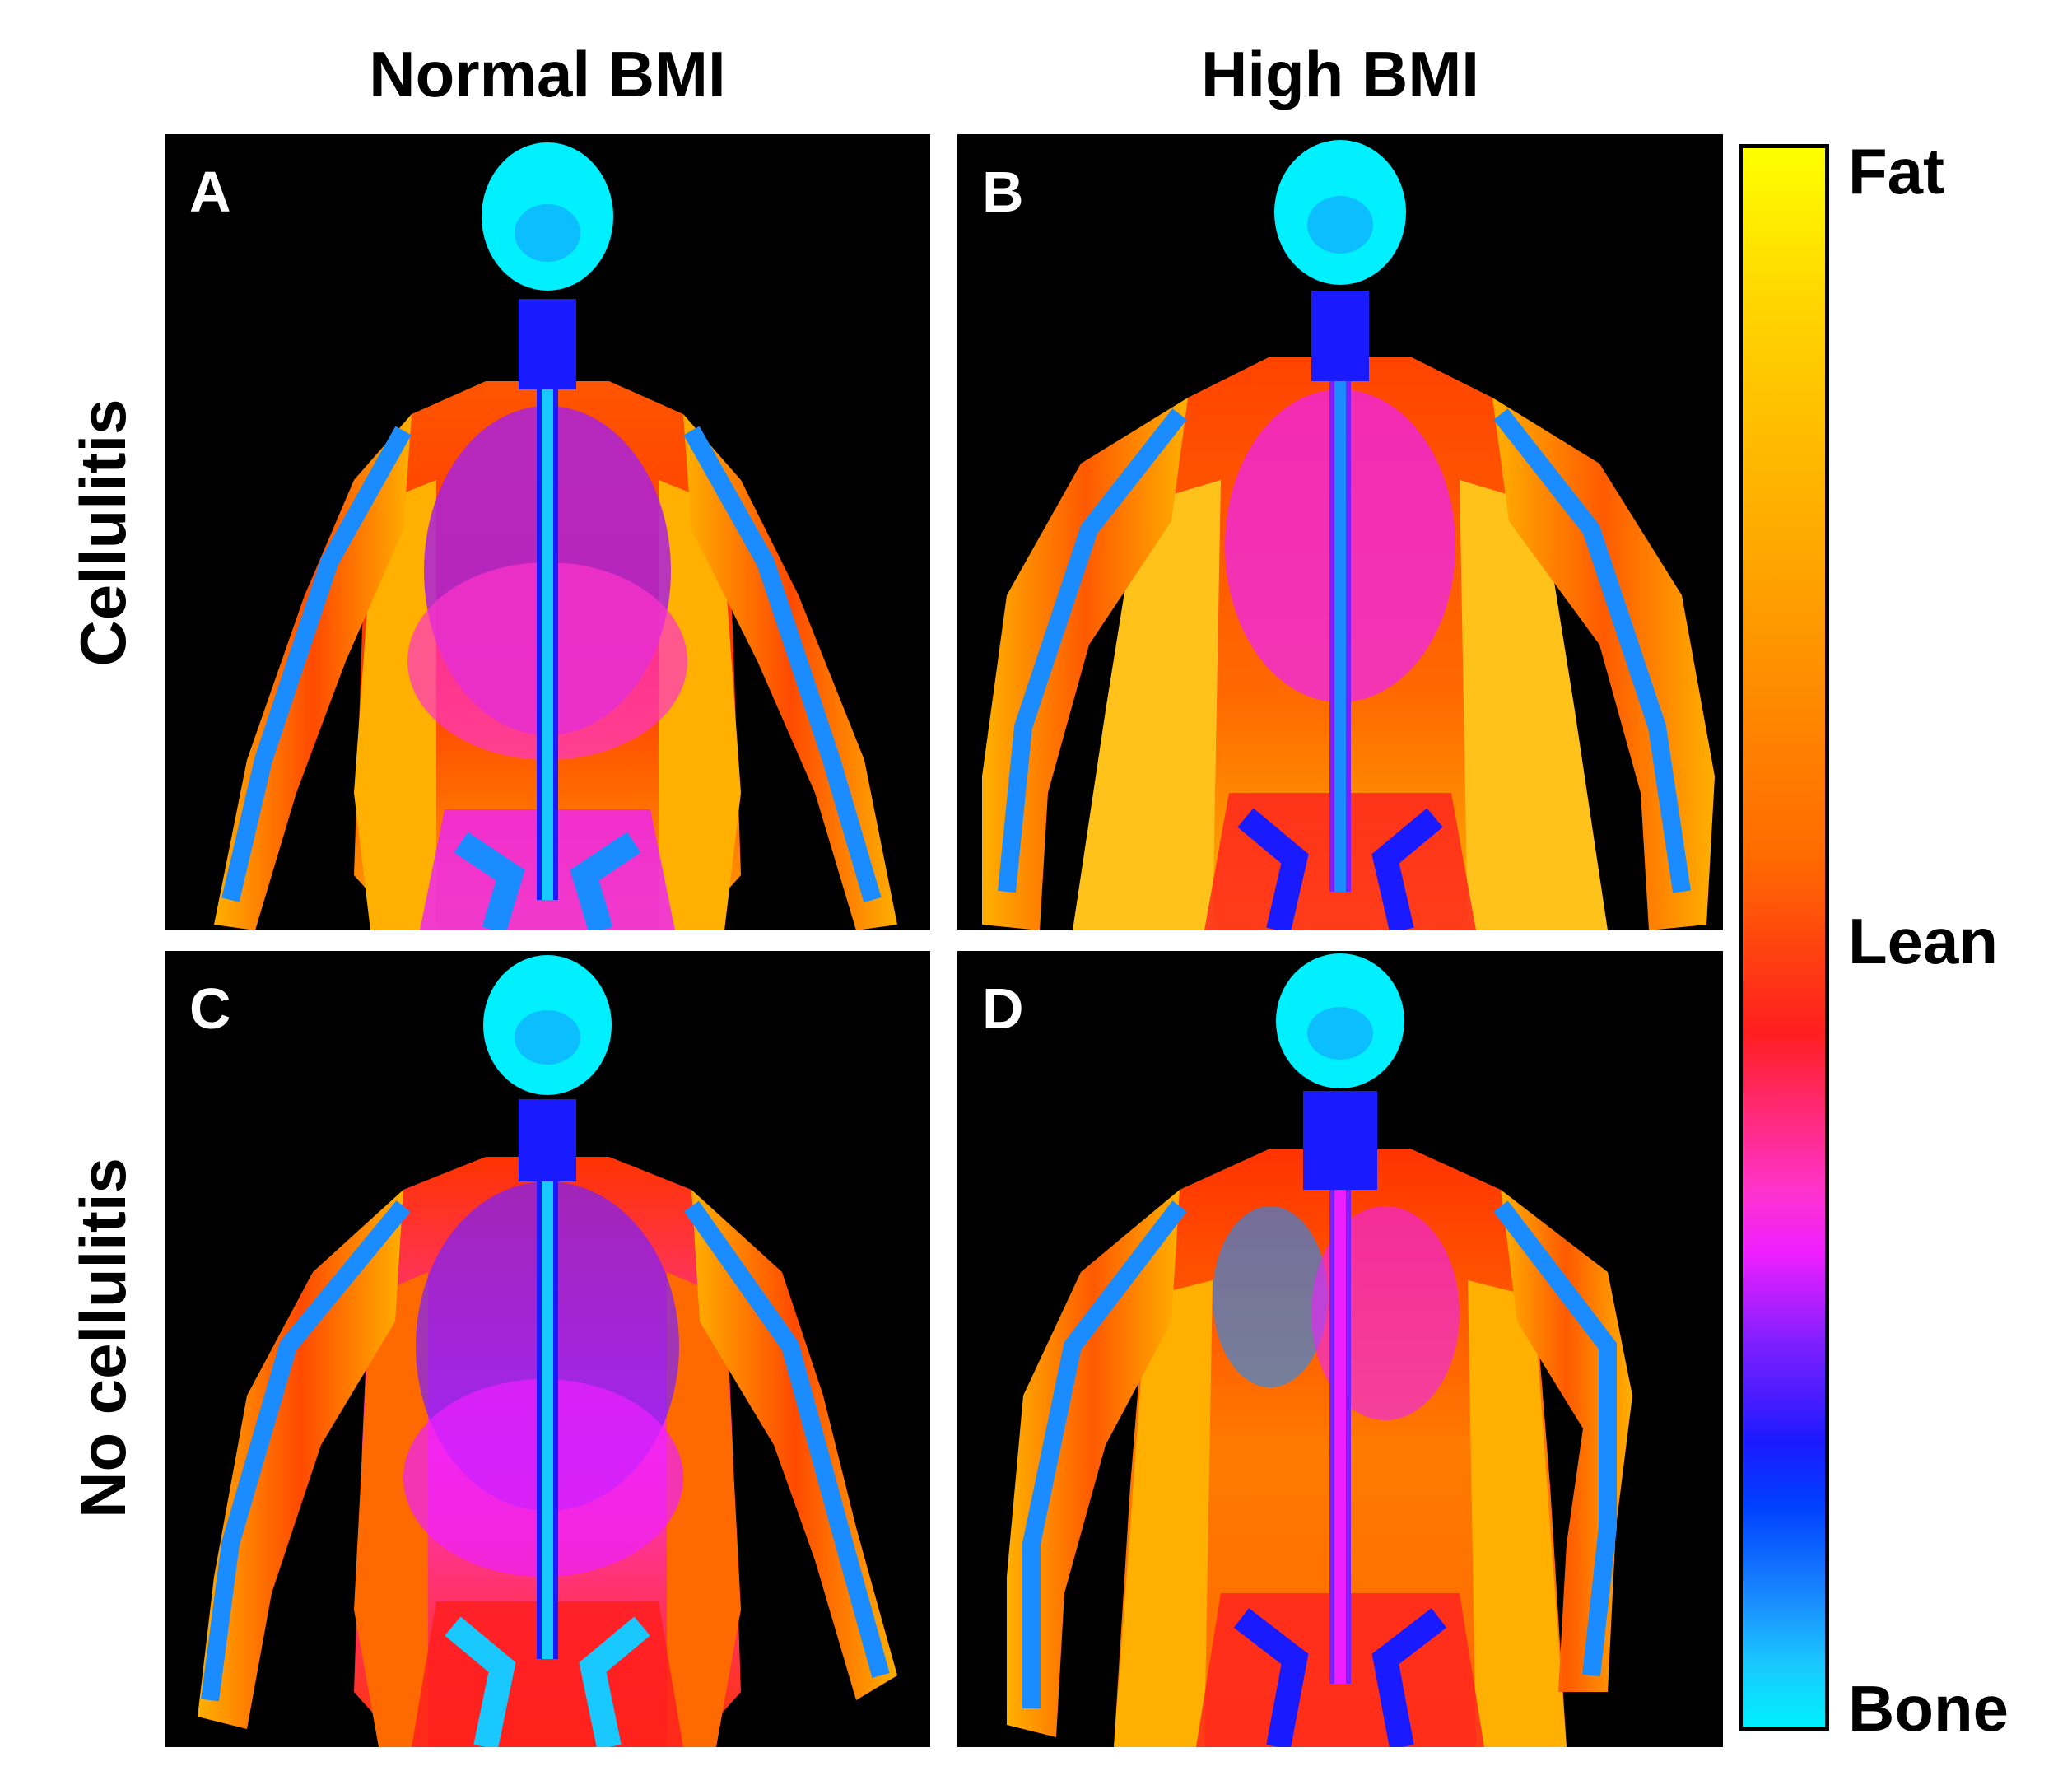  Describe the element at coordinates (103, 1338) in the screenshot. I see `row-header-no-cellulitis: No cellulitis` at that location.